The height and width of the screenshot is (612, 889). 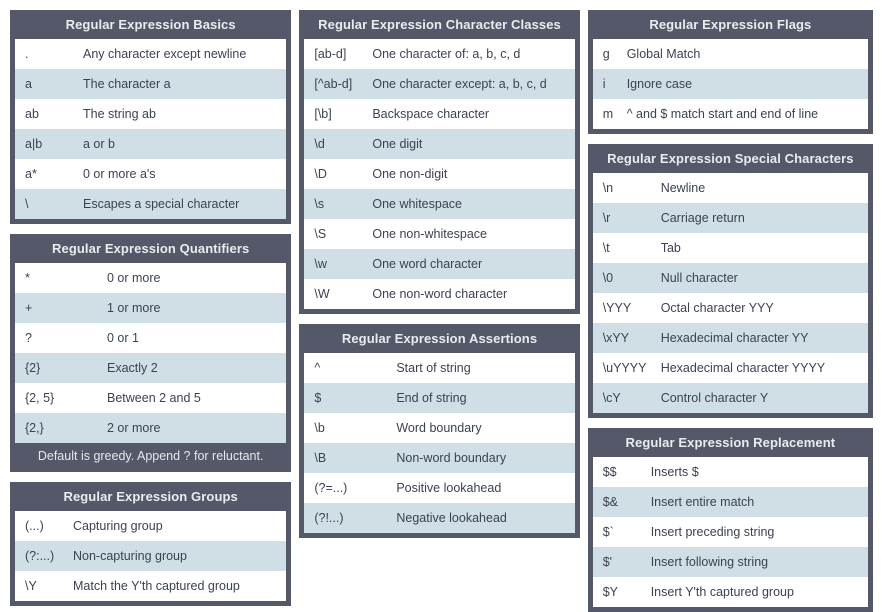 I want to click on row-token: (?:...), so click(x=40, y=556).